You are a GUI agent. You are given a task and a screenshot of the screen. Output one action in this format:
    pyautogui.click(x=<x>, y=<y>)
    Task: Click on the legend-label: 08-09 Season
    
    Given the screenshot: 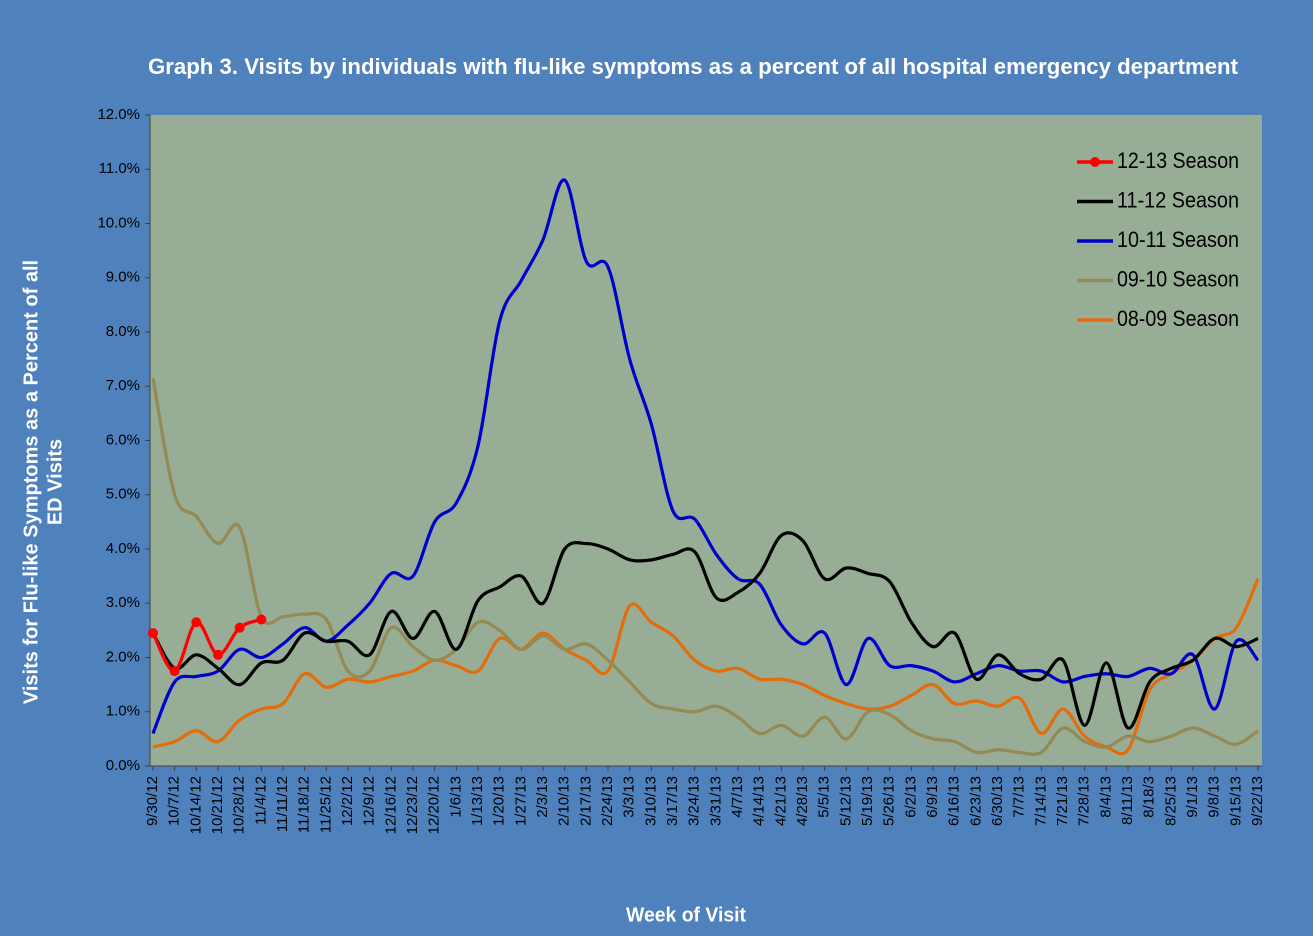 What is the action you would take?
    pyautogui.click(x=1178, y=318)
    